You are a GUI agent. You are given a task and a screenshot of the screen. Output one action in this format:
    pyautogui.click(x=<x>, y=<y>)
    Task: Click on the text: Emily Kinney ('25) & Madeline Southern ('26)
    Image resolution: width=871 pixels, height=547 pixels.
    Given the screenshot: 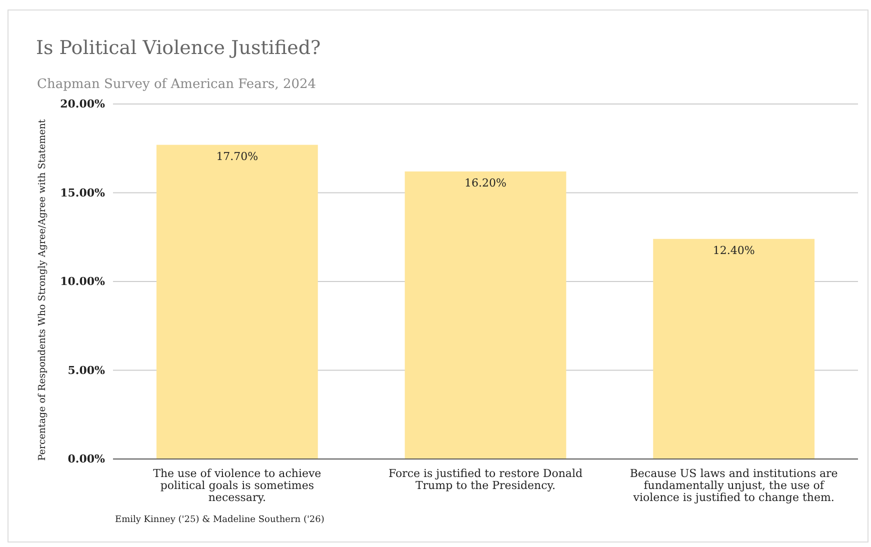 What is the action you would take?
    pyautogui.click(x=219, y=520)
    